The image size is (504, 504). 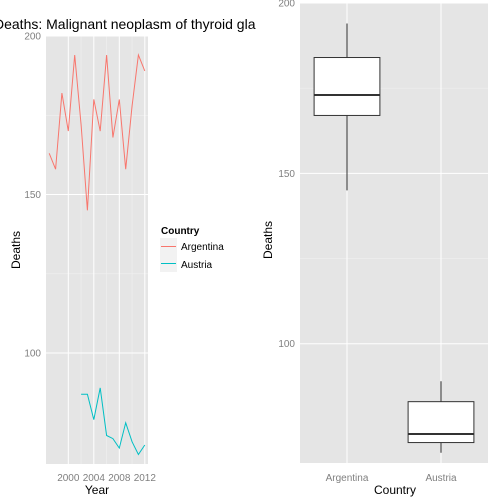 What do you see at coordinates (347, 478) in the screenshot?
I see `box-x-tick-label: Argentina` at bounding box center [347, 478].